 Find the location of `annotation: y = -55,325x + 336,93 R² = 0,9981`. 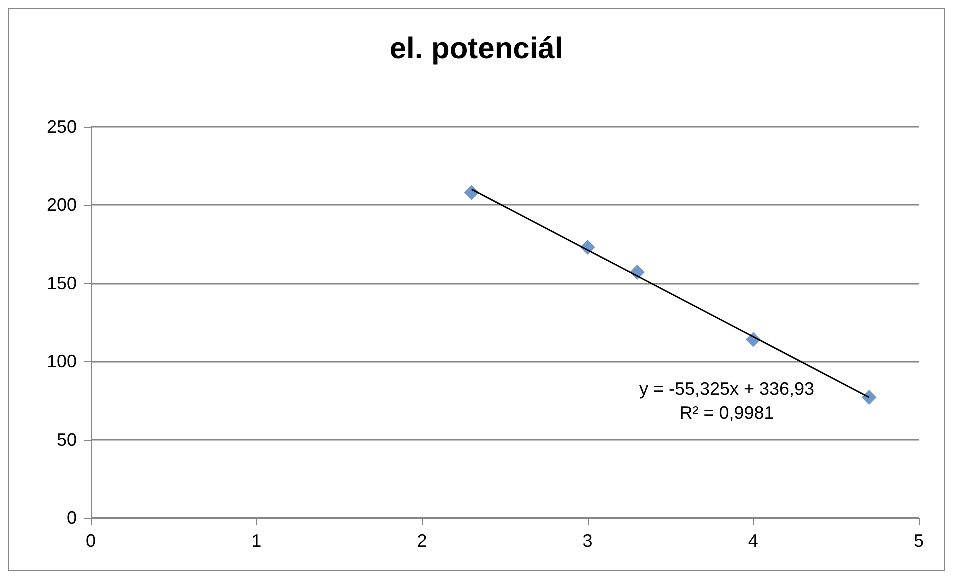

annotation: y = -55,325x + 336,93 R² = 0,9981 is located at coordinates (727, 401).